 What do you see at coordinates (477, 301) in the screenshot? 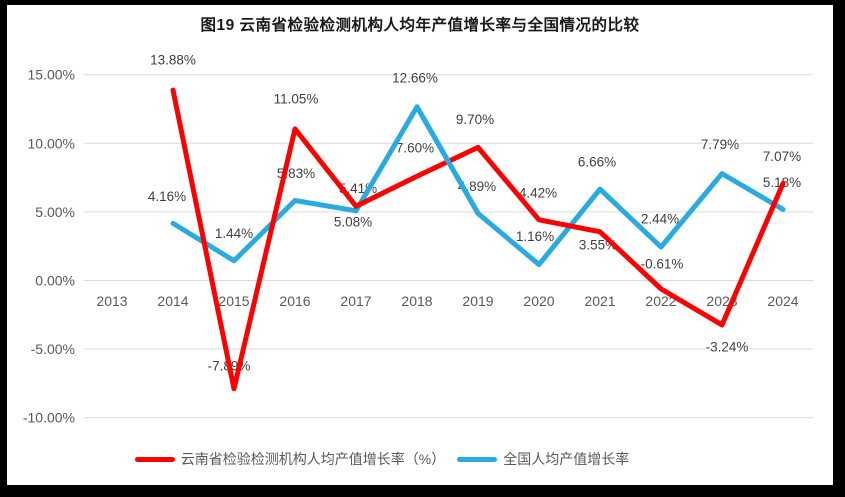
I see `x-axis-tick-label: 2019` at bounding box center [477, 301].